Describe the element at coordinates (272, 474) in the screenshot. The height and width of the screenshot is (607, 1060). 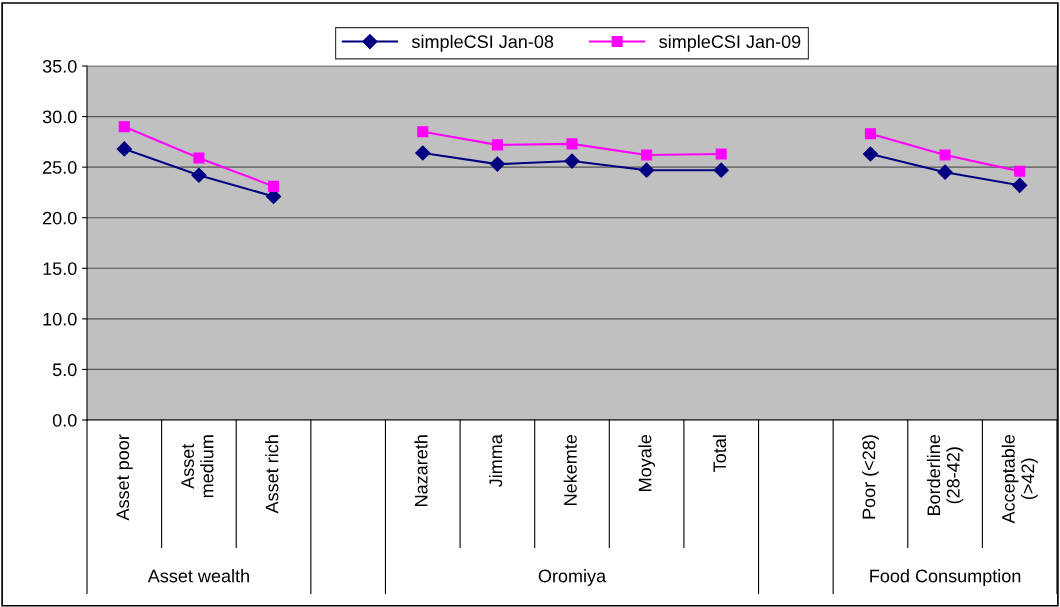
I see `x-tick-label: Asset rich` at that location.